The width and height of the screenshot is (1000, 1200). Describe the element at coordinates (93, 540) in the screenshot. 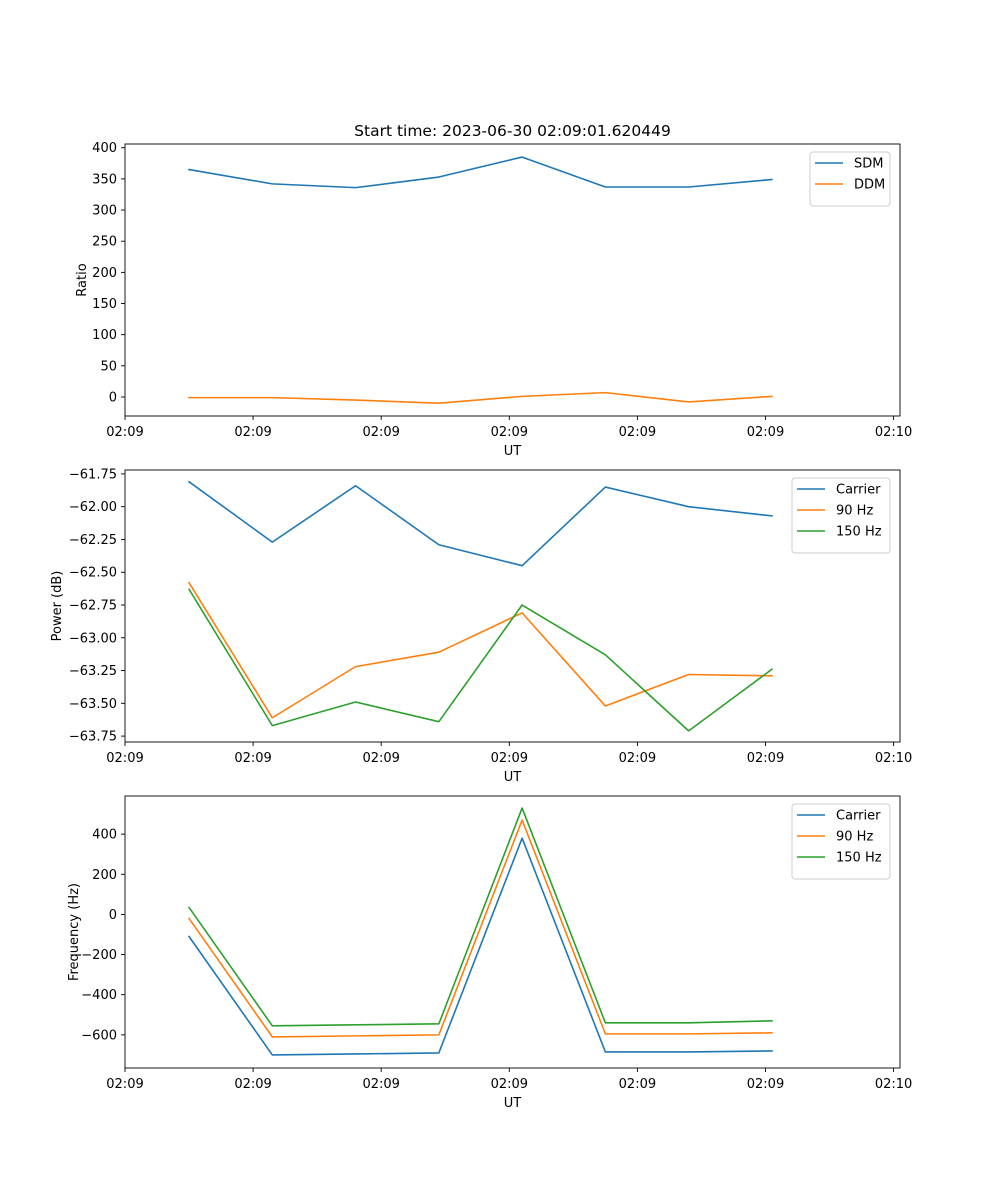

I see `y-tick-label: −62.25` at that location.